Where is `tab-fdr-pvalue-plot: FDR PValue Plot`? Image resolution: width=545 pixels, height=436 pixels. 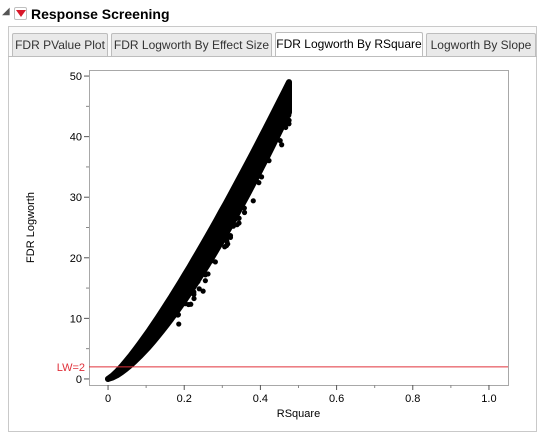 tab-fdr-pvalue-plot: FDR PValue Plot is located at coordinates (60, 44).